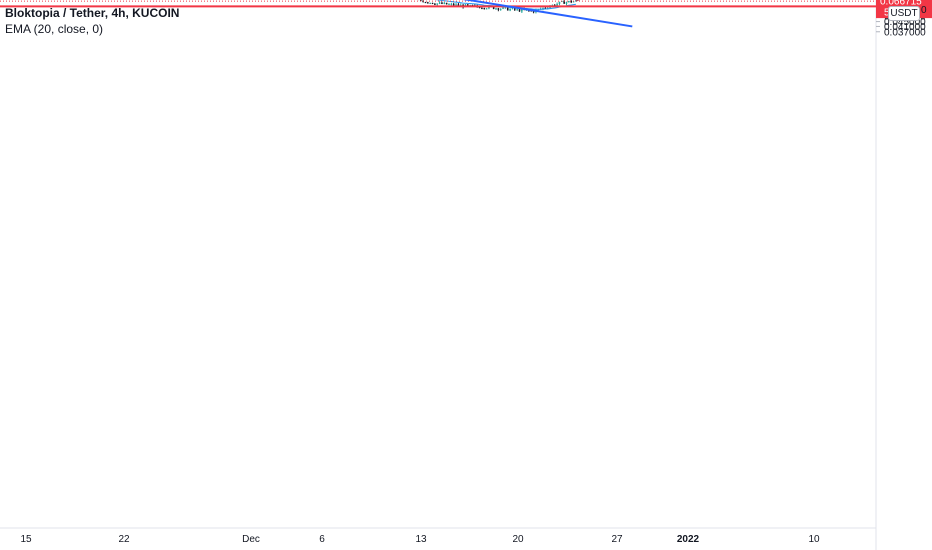 Image resolution: width=932 pixels, height=550 pixels. I want to click on last-price-label: 0.066715, so click(901, 4).